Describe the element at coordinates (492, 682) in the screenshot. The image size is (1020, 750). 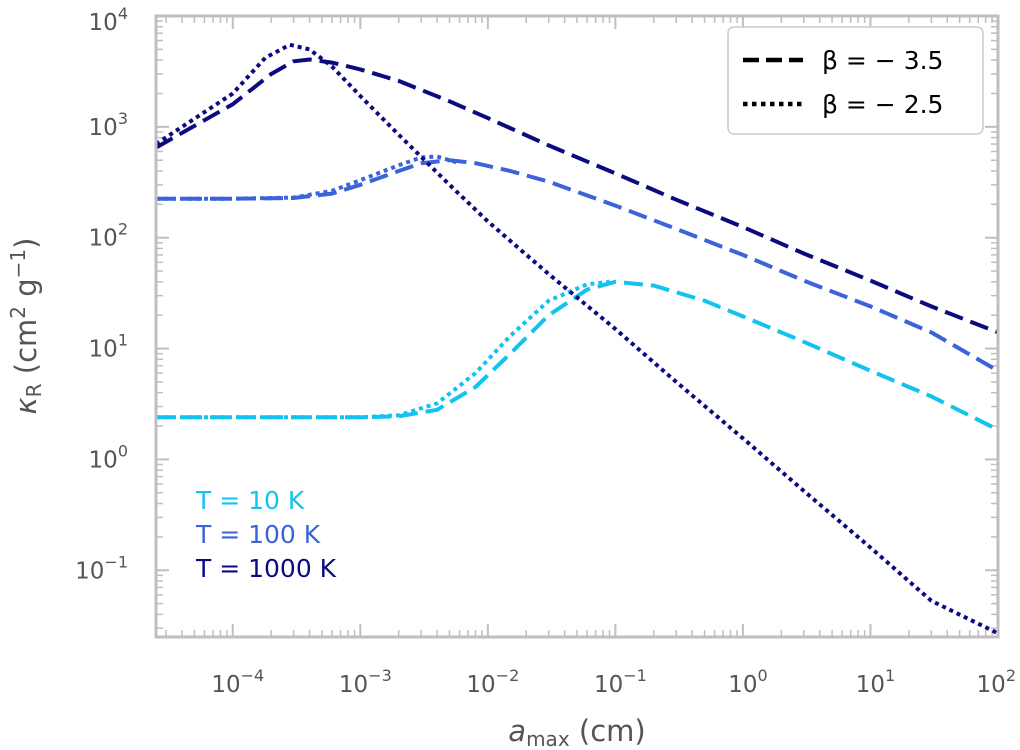
I see `x-tick-label: 10⁻²` at that location.